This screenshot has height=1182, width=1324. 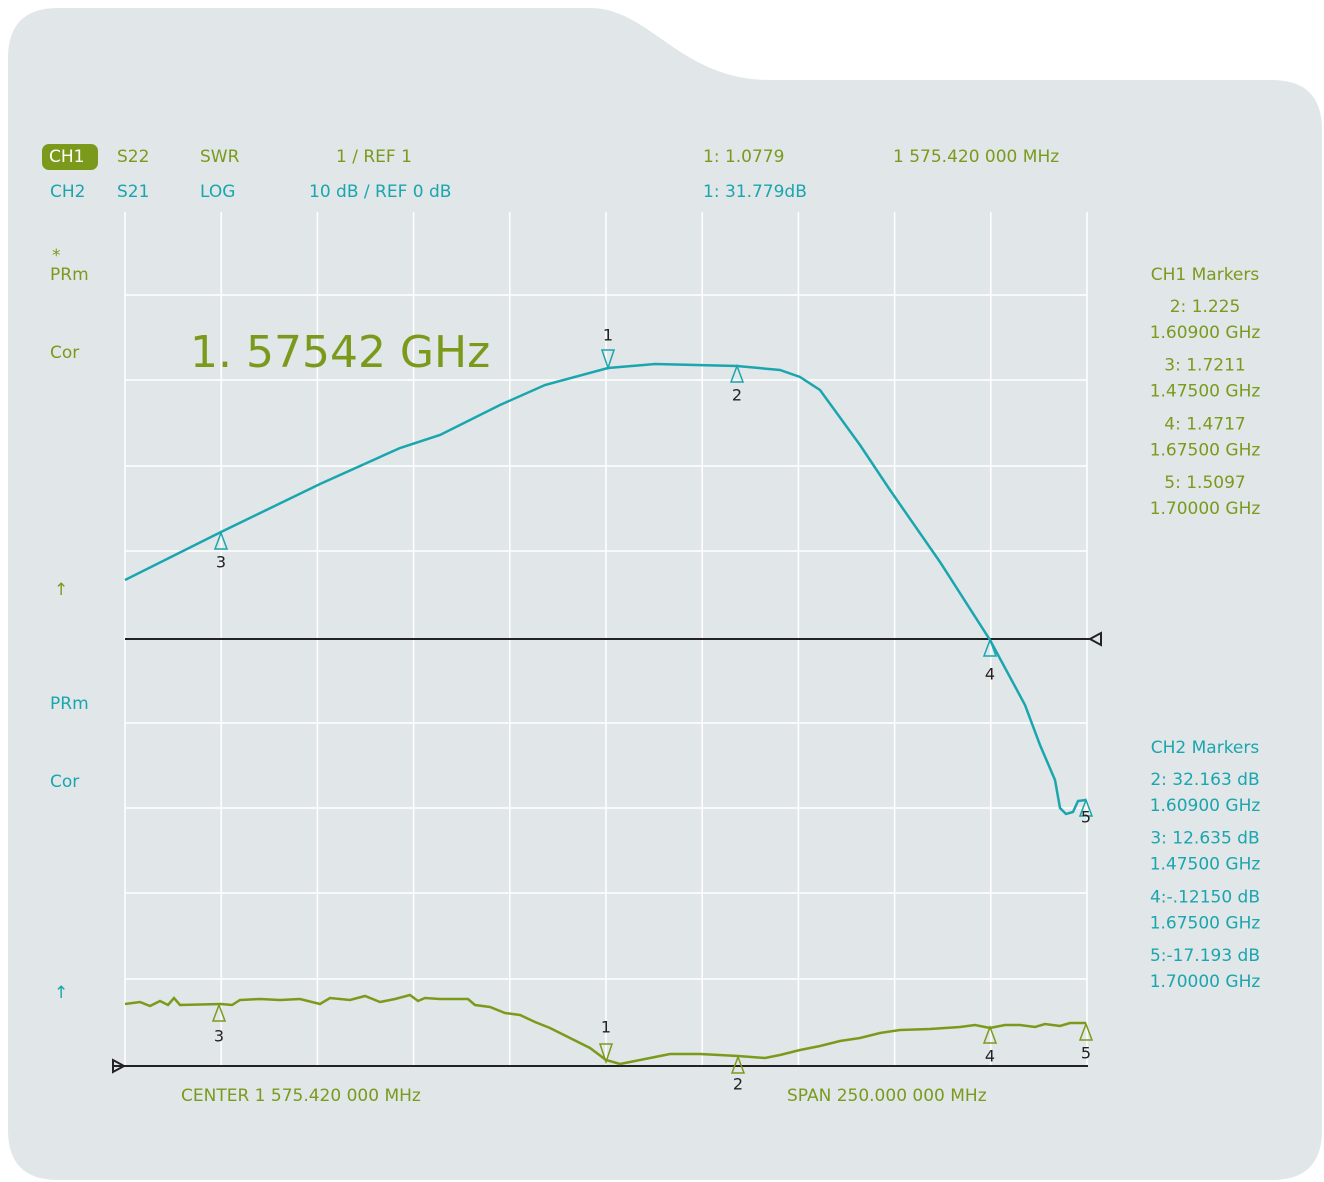 What do you see at coordinates (1204, 483) in the screenshot?
I see `marker-readout: 5: 1.5097` at bounding box center [1204, 483].